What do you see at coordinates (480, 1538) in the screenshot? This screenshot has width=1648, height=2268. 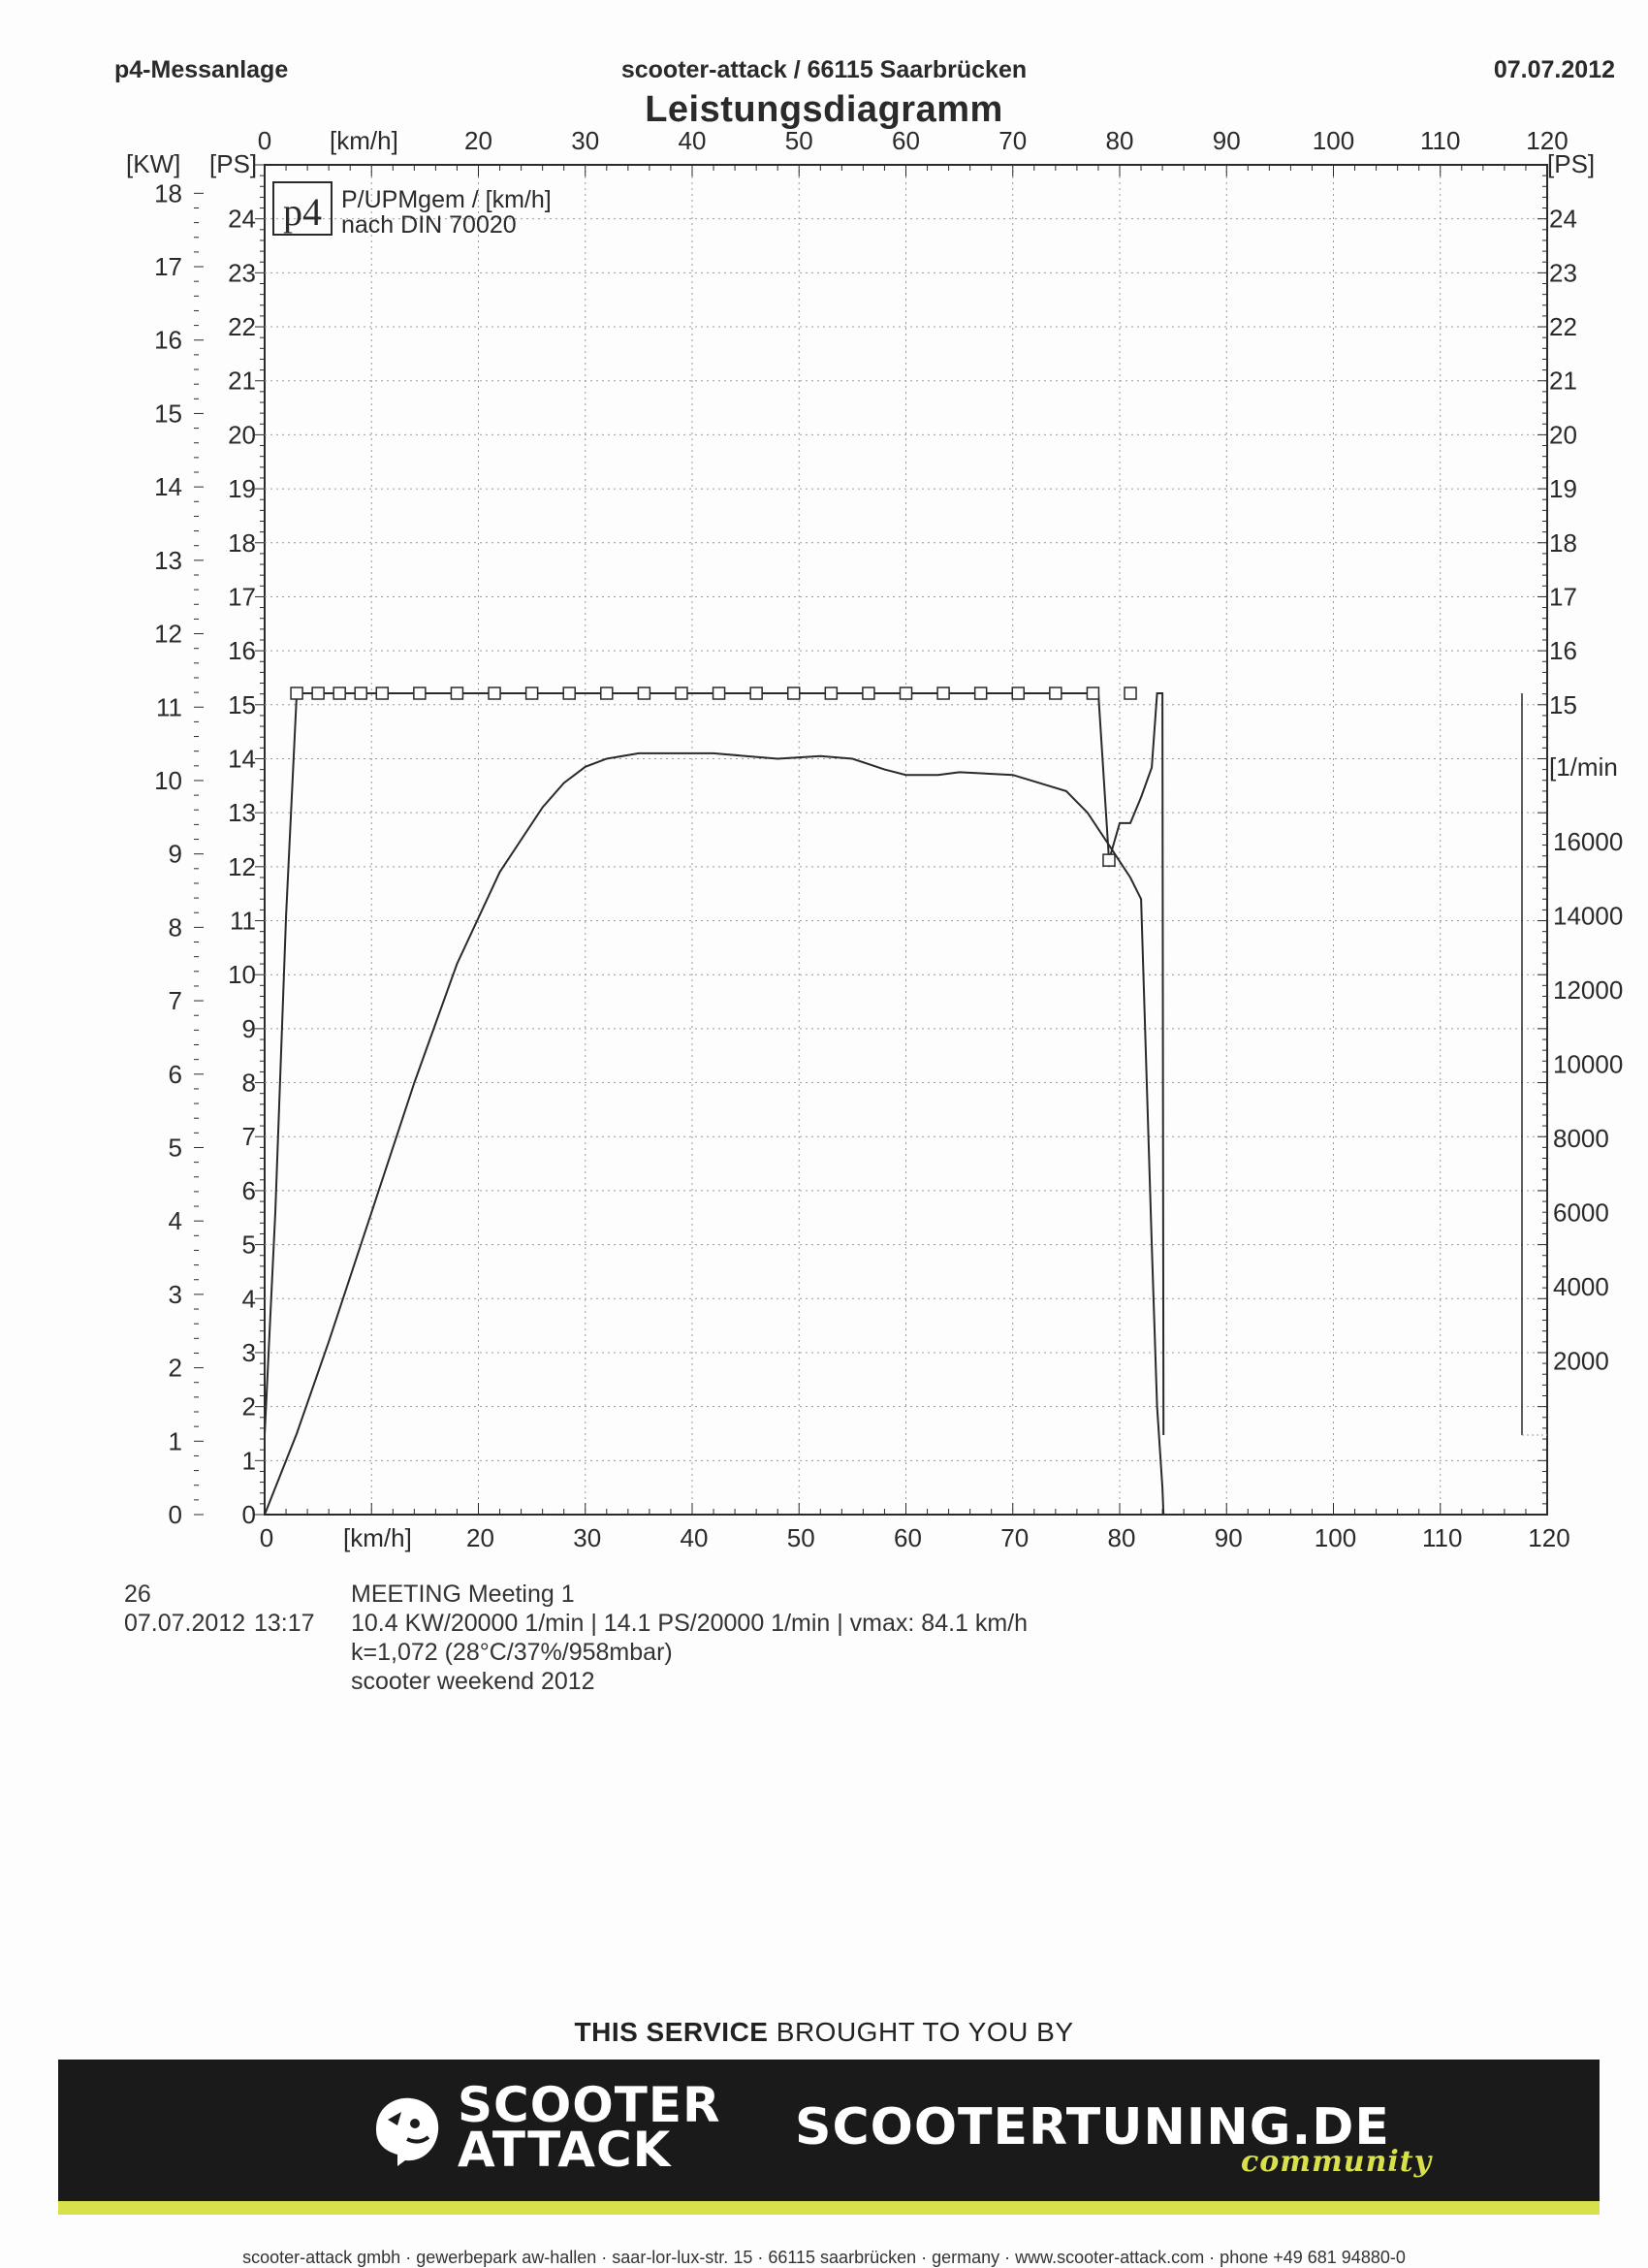 I see `x-tick-label-bottom: 20` at bounding box center [480, 1538].